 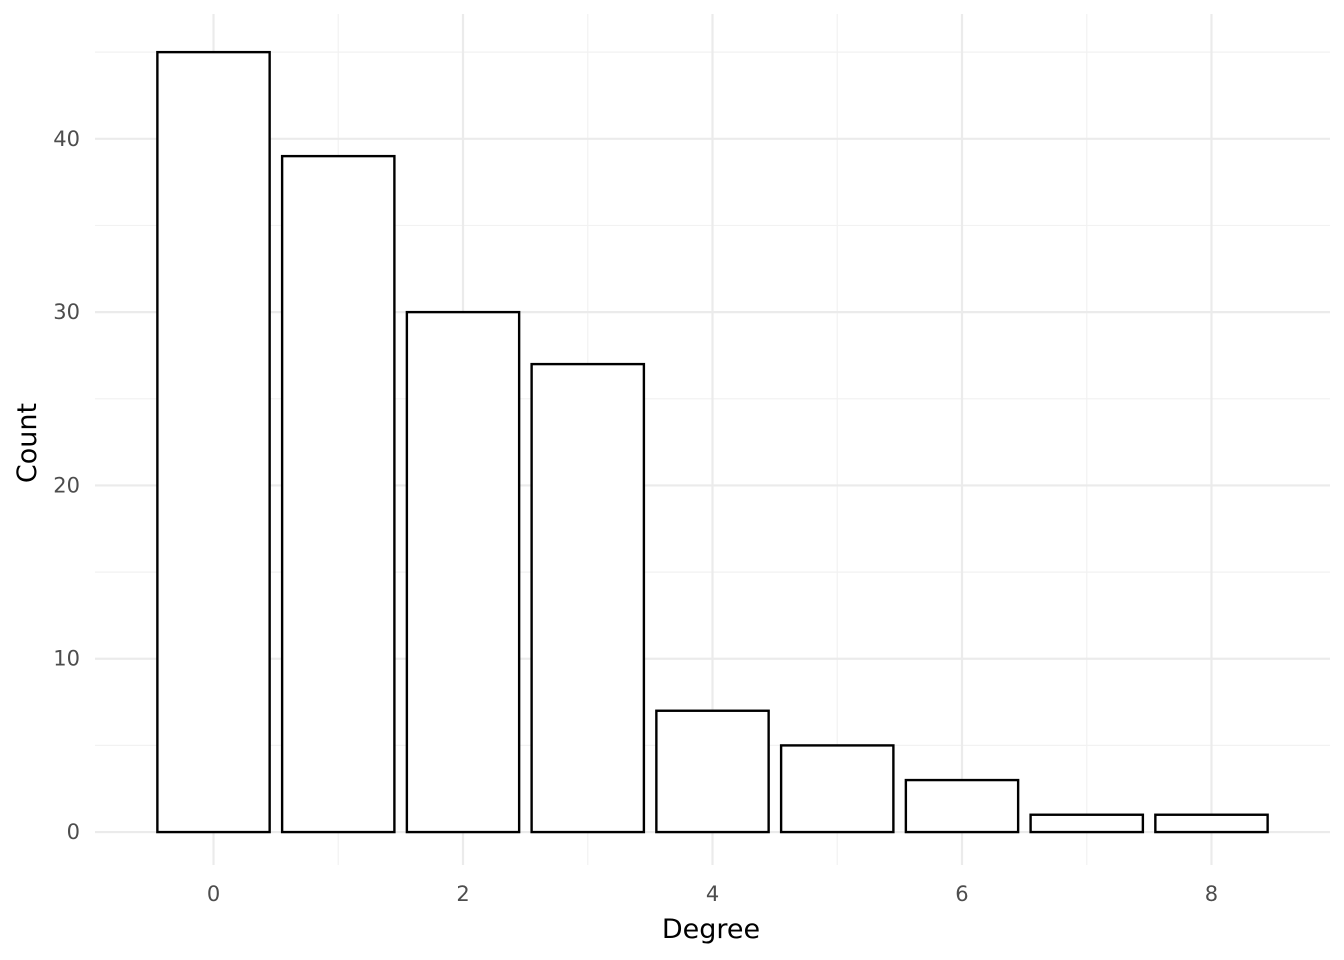 What do you see at coordinates (66, 659) in the screenshot?
I see `y-tick-label: 10` at bounding box center [66, 659].